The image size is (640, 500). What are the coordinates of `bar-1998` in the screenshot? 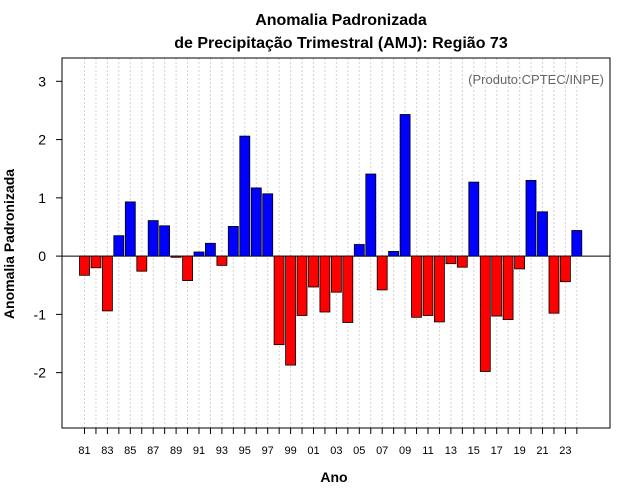 It's located at (279, 300).